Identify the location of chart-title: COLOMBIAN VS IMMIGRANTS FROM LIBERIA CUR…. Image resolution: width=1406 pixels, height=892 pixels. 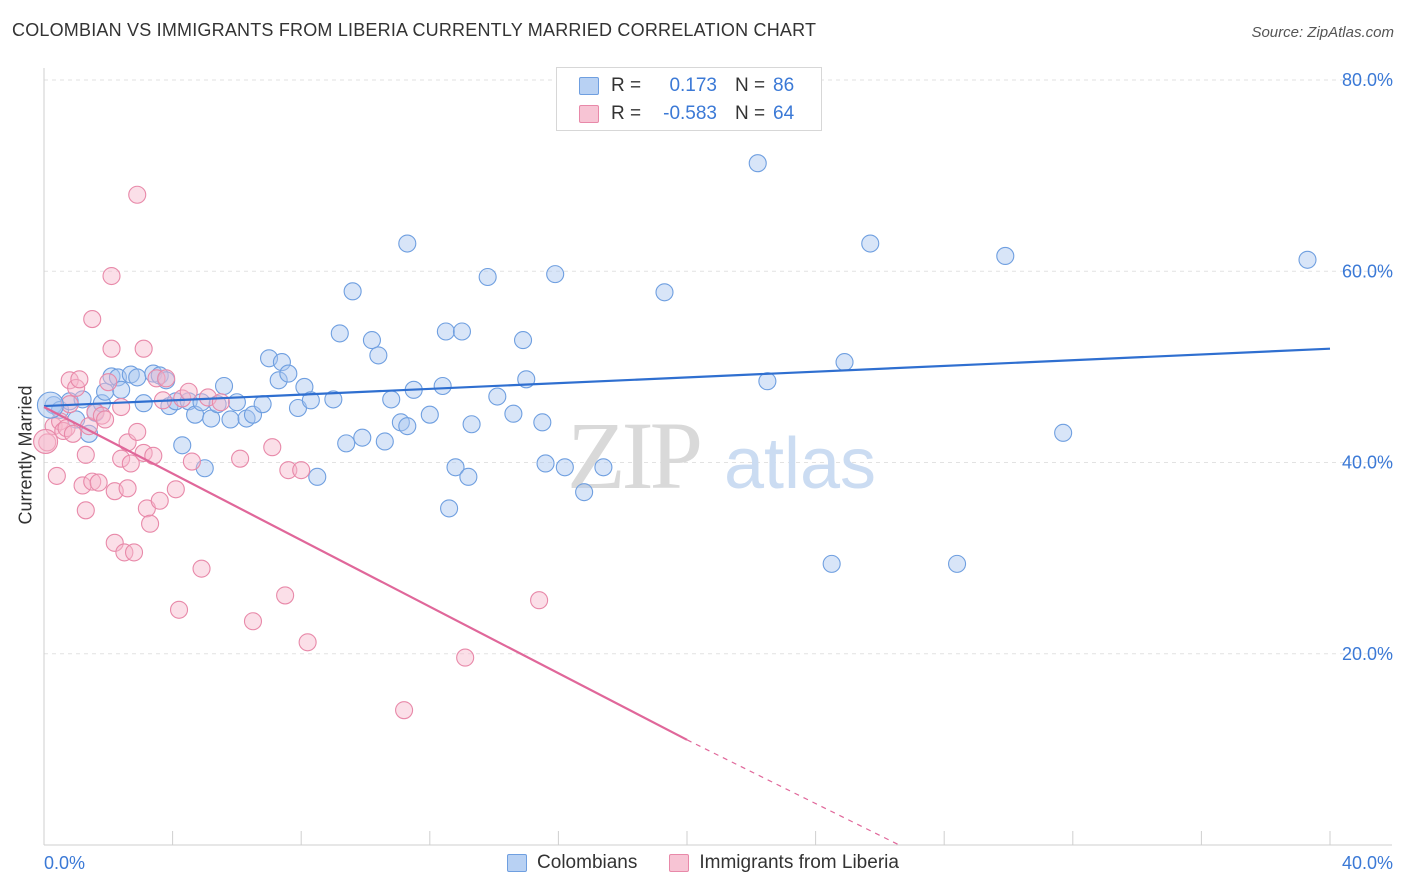
(414, 30).